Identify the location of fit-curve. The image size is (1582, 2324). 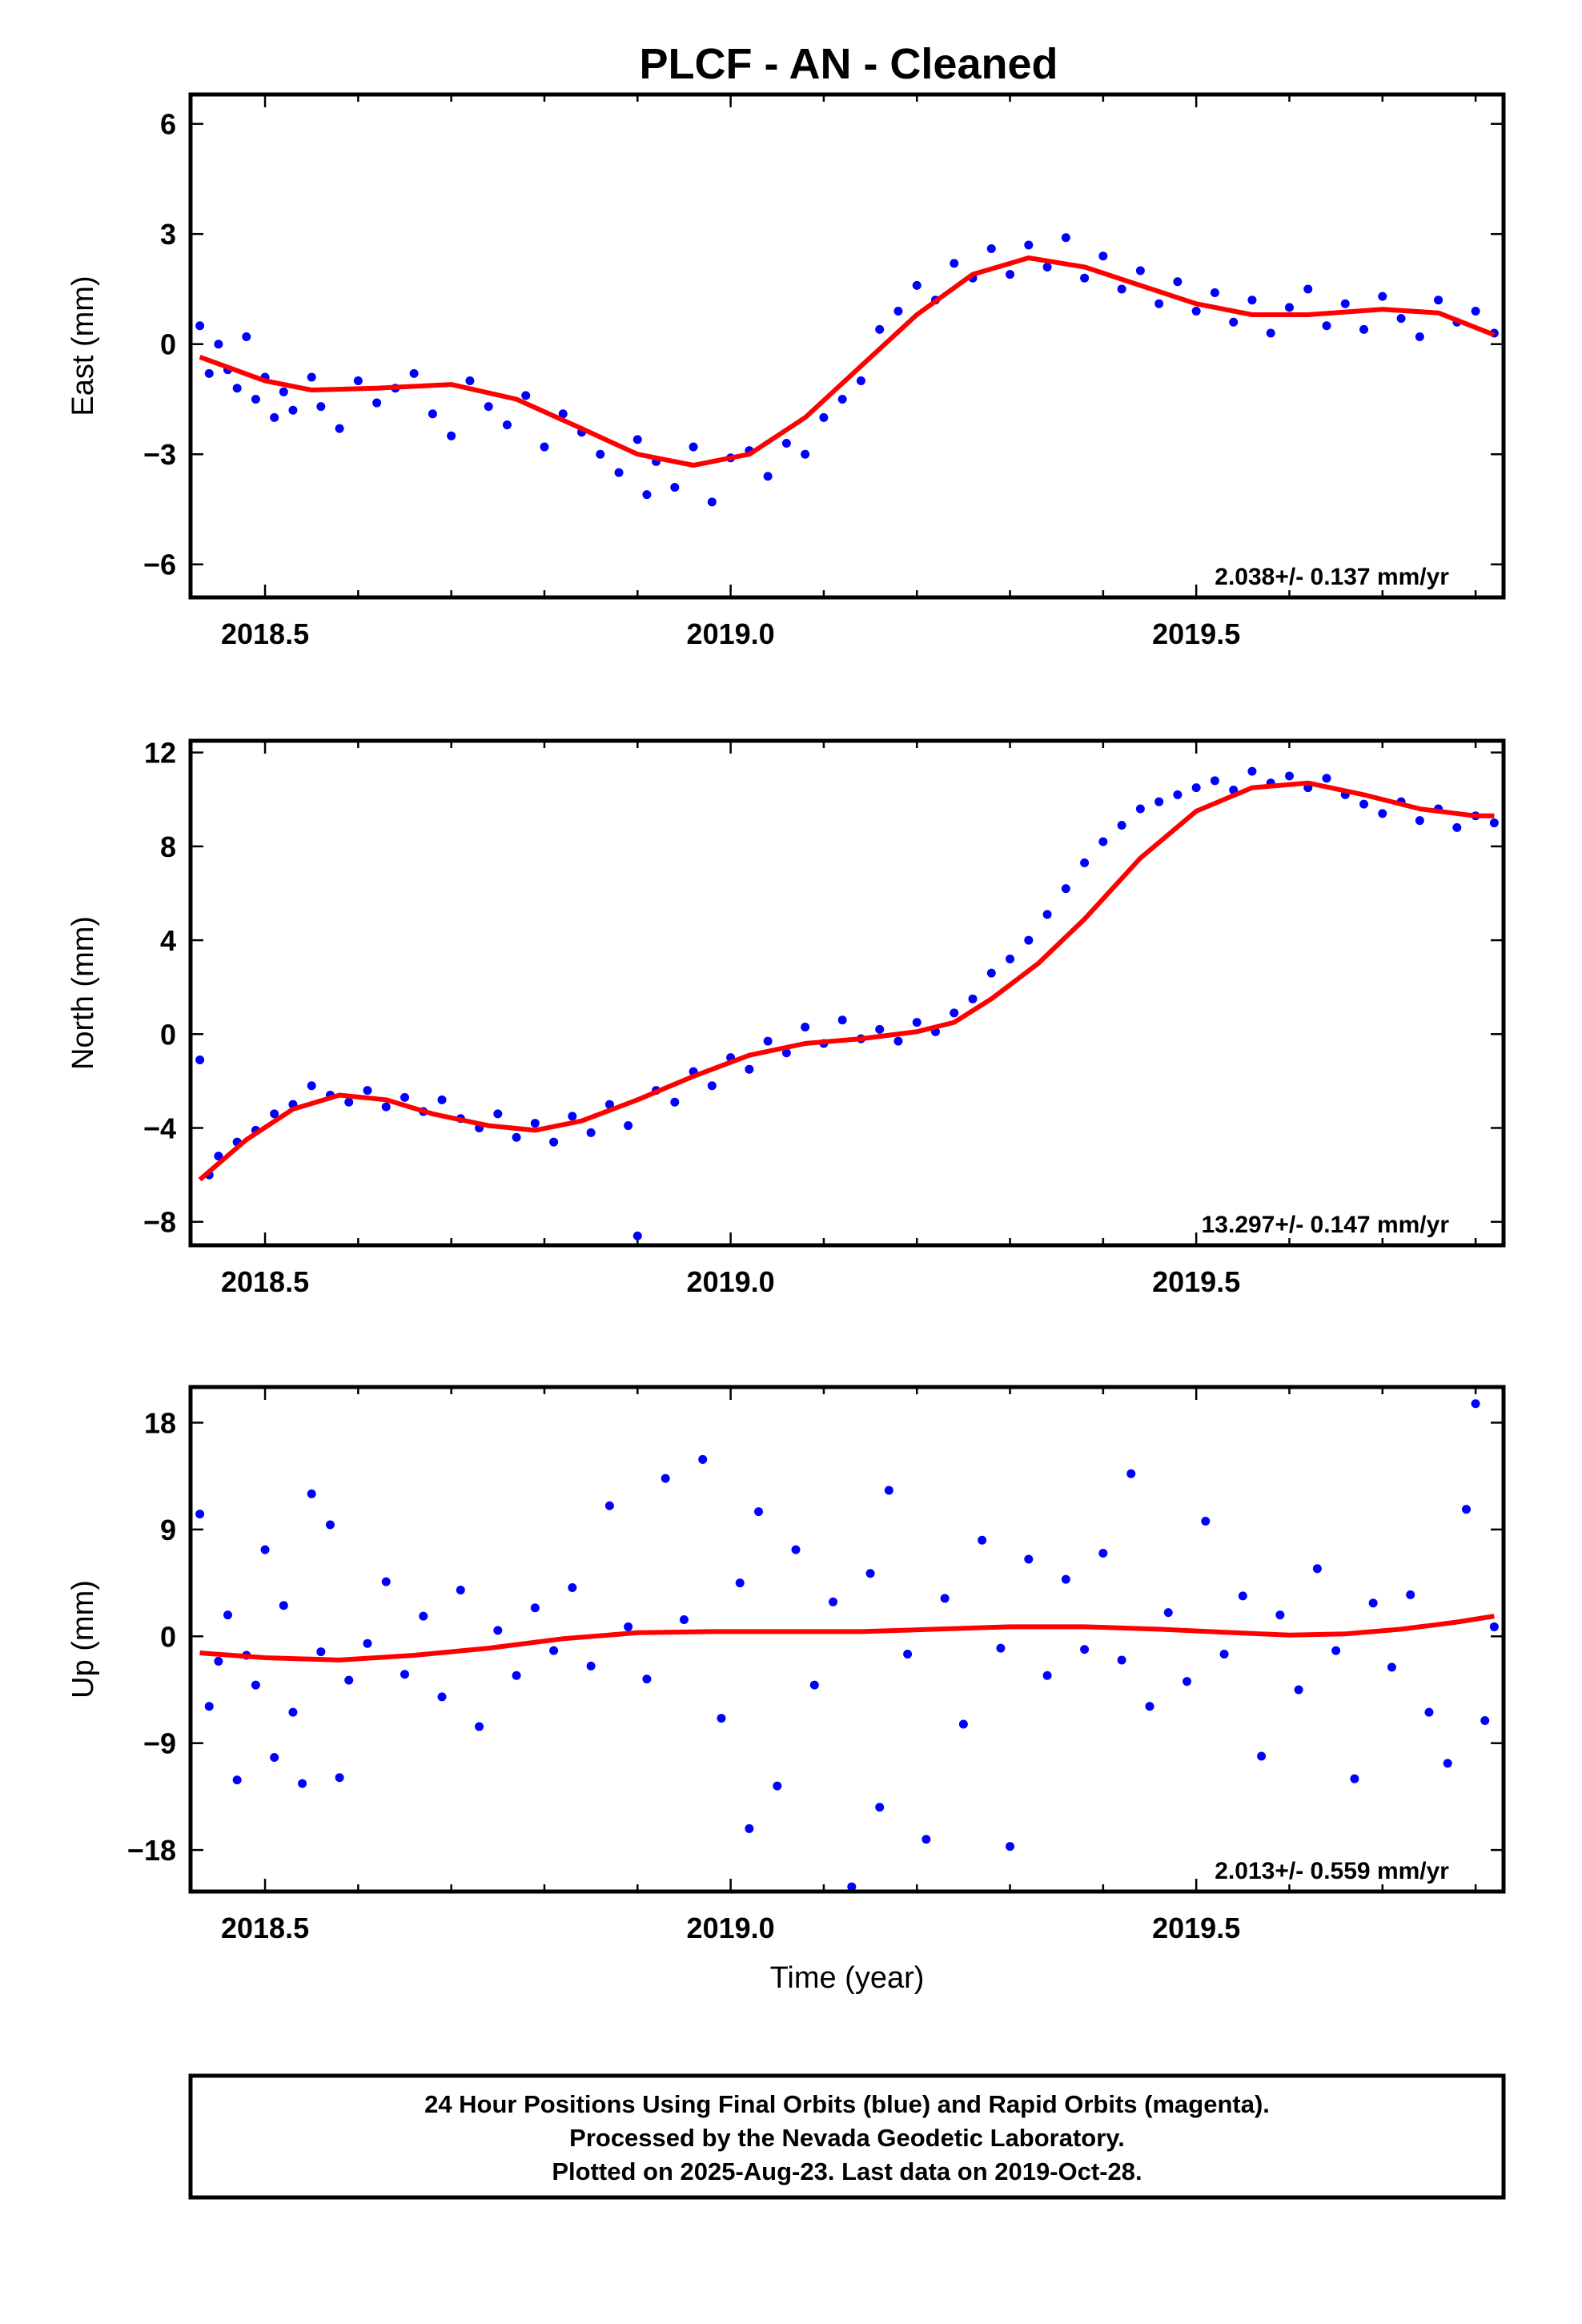
(847, 361).